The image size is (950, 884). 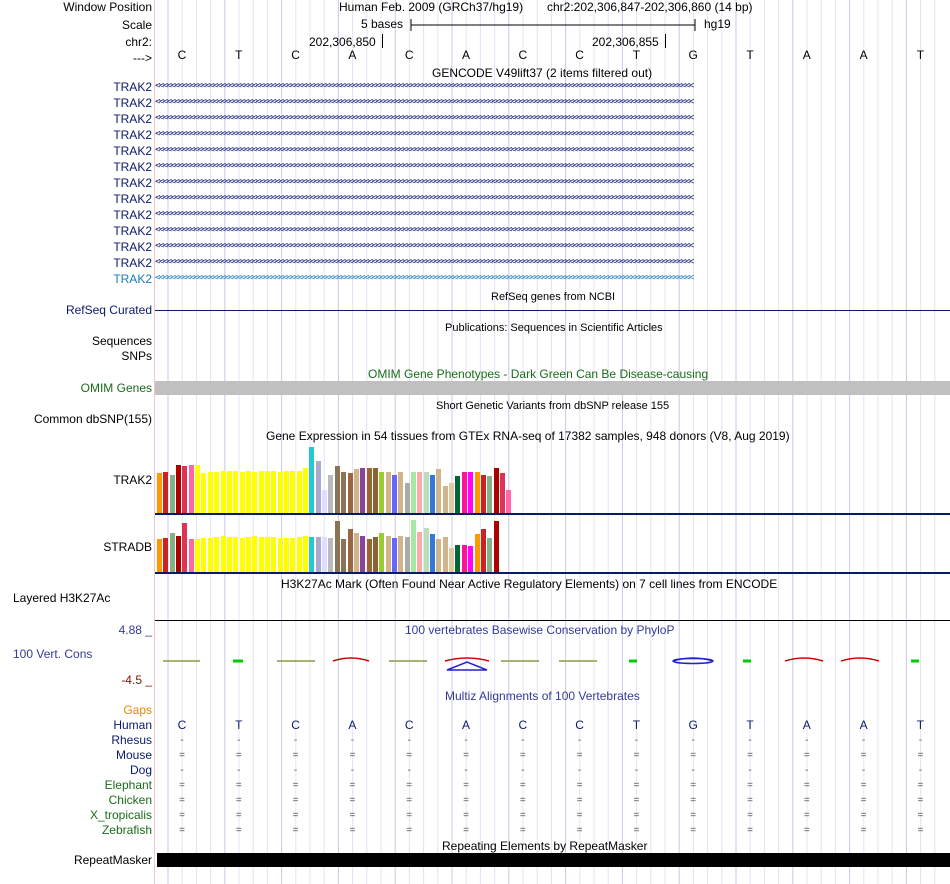 What do you see at coordinates (136, 356) in the screenshot?
I see `publications-snps-label: SNPs` at bounding box center [136, 356].